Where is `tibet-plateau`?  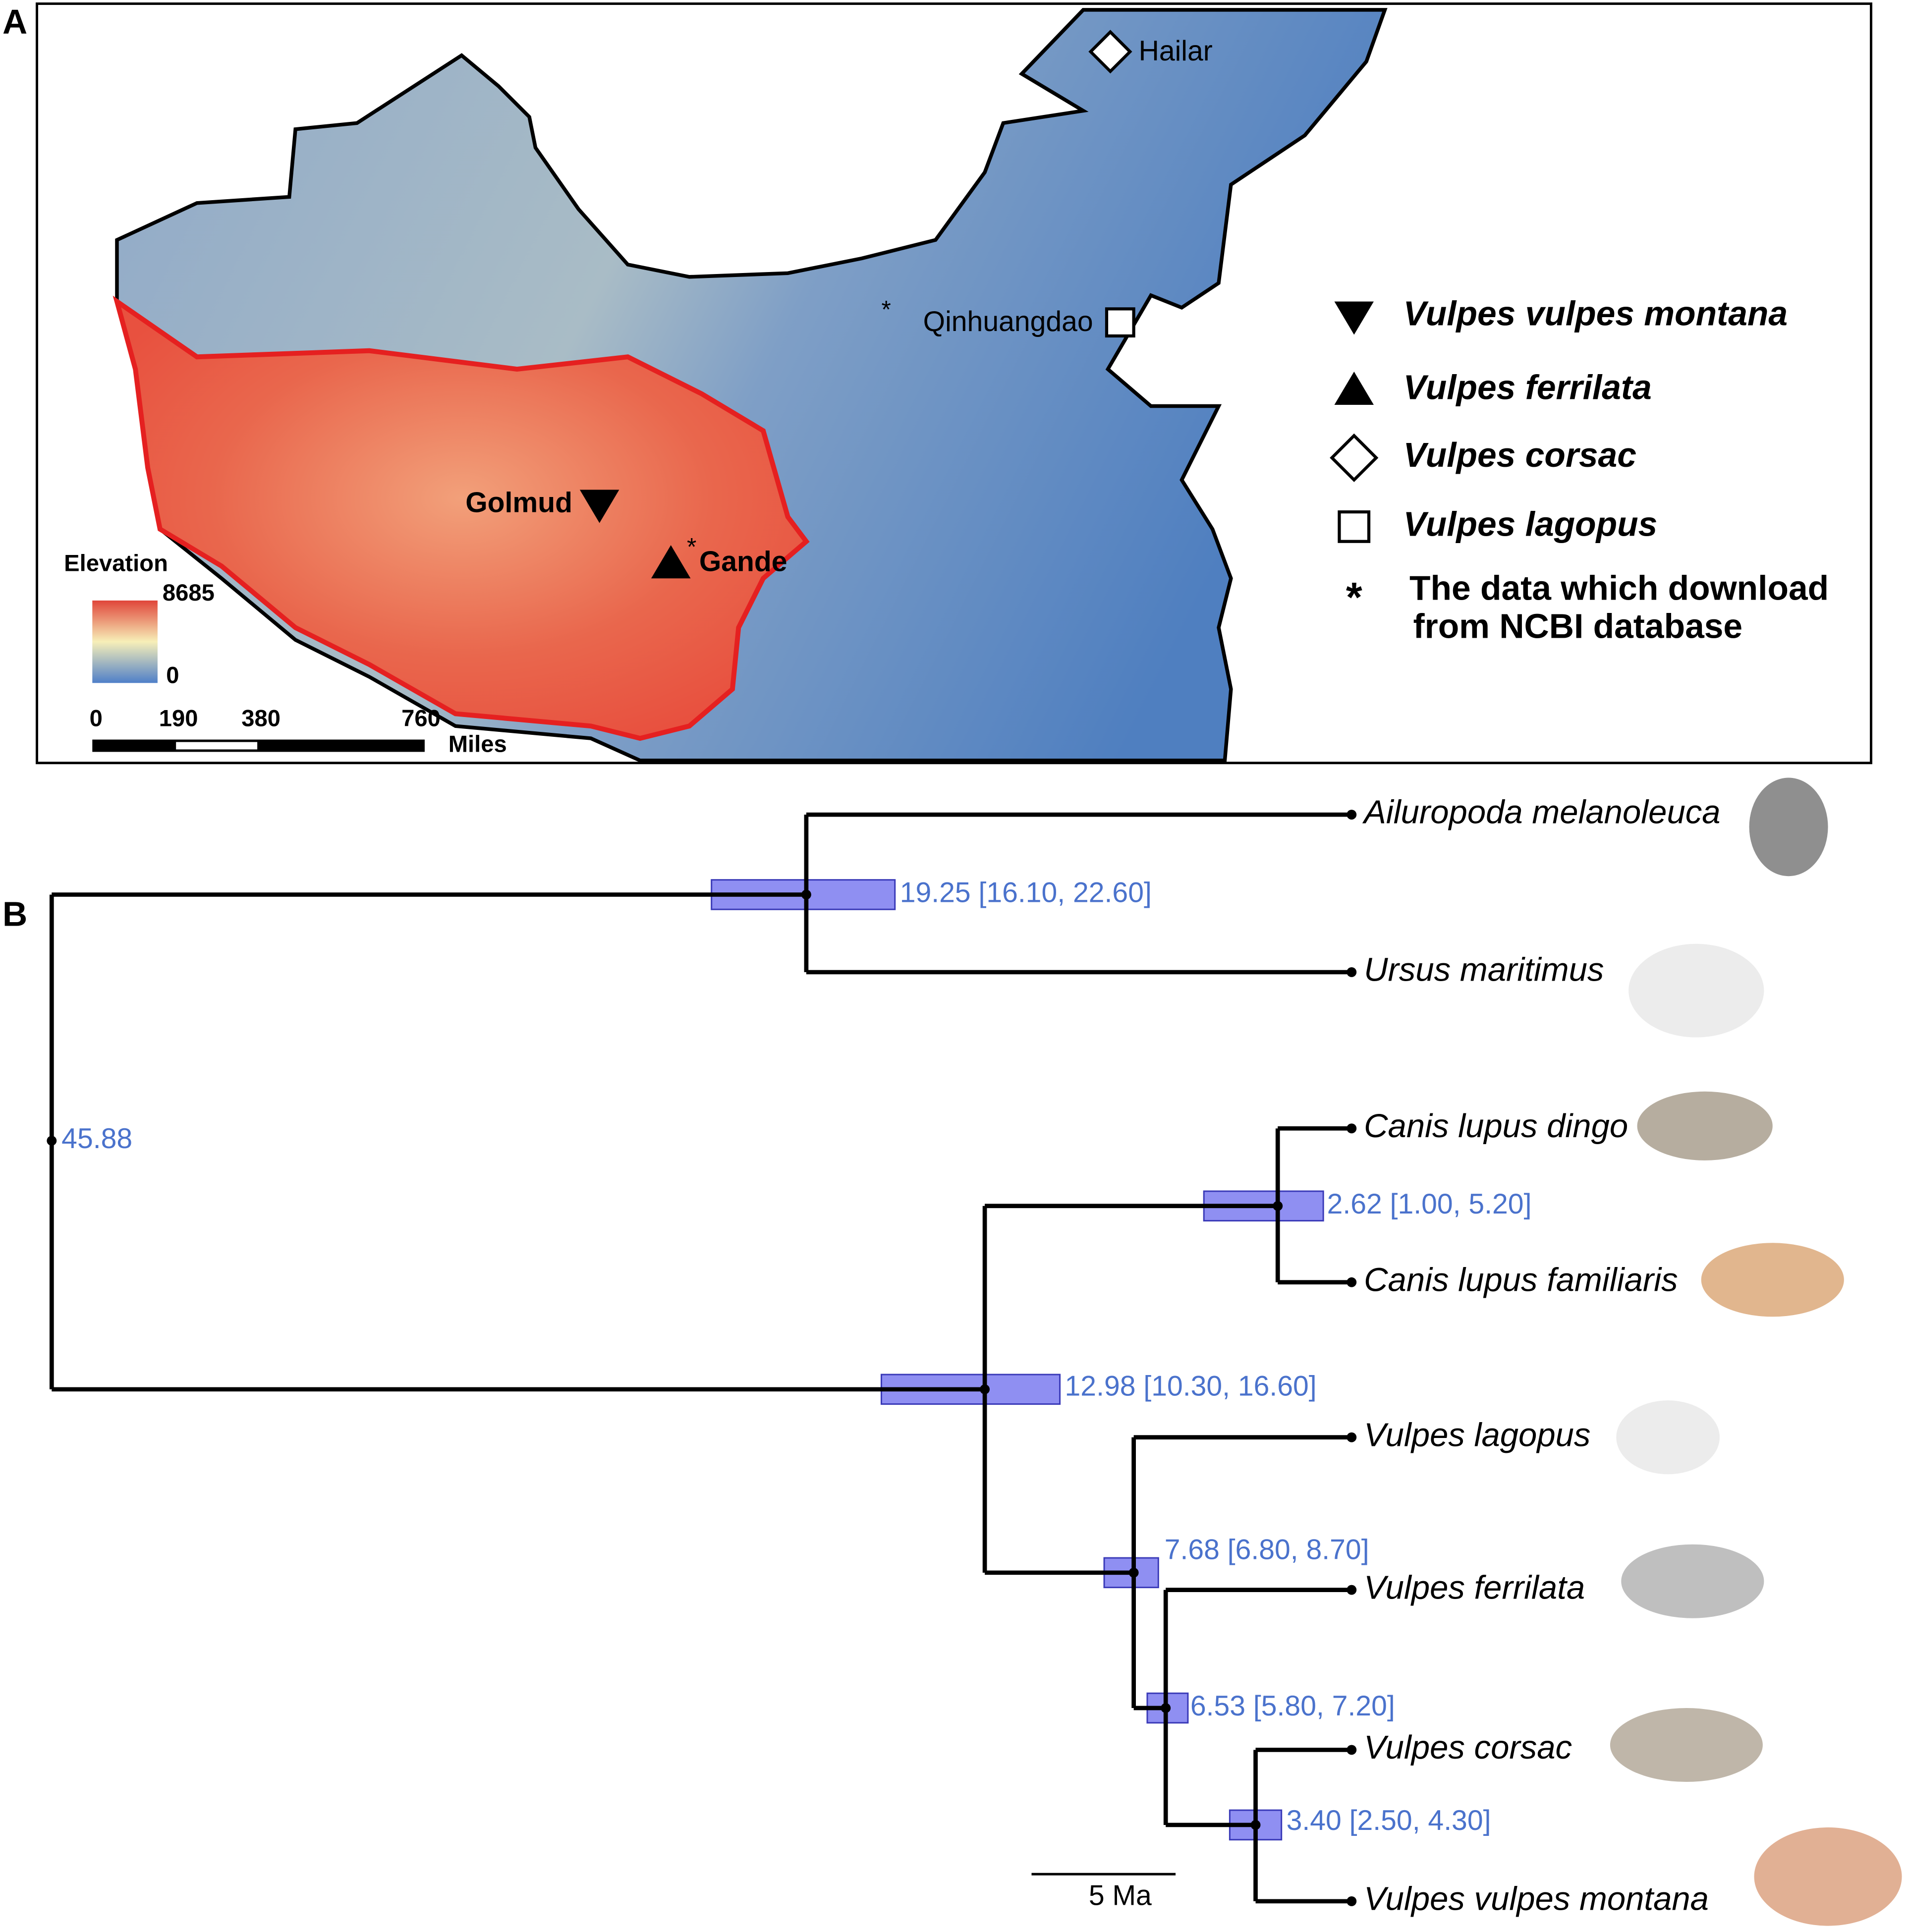
tibet-plateau is located at coordinates (461, 518).